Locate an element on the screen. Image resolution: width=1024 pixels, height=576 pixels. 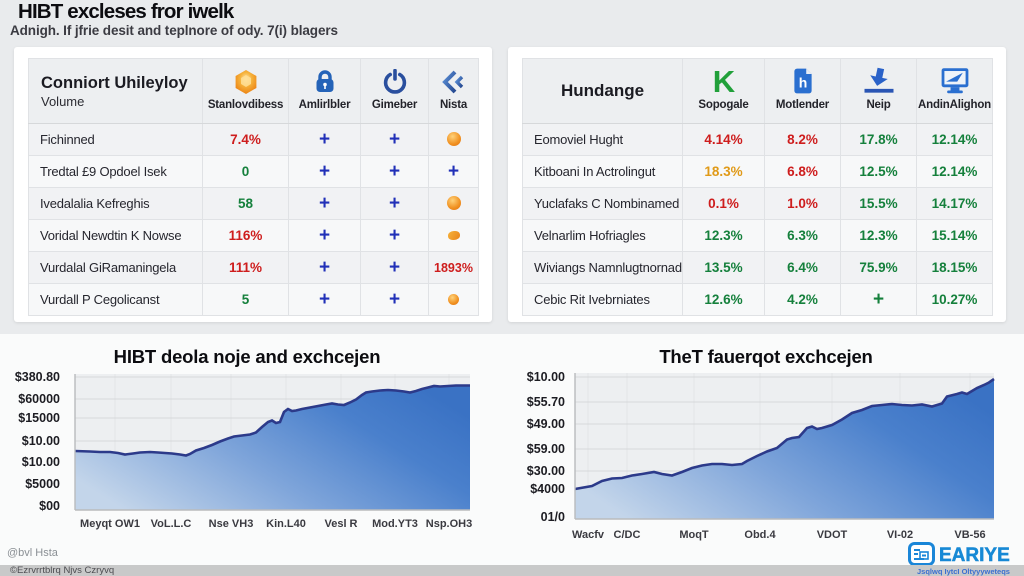
svg-text: Vesl R is located at coordinates (340, 524).